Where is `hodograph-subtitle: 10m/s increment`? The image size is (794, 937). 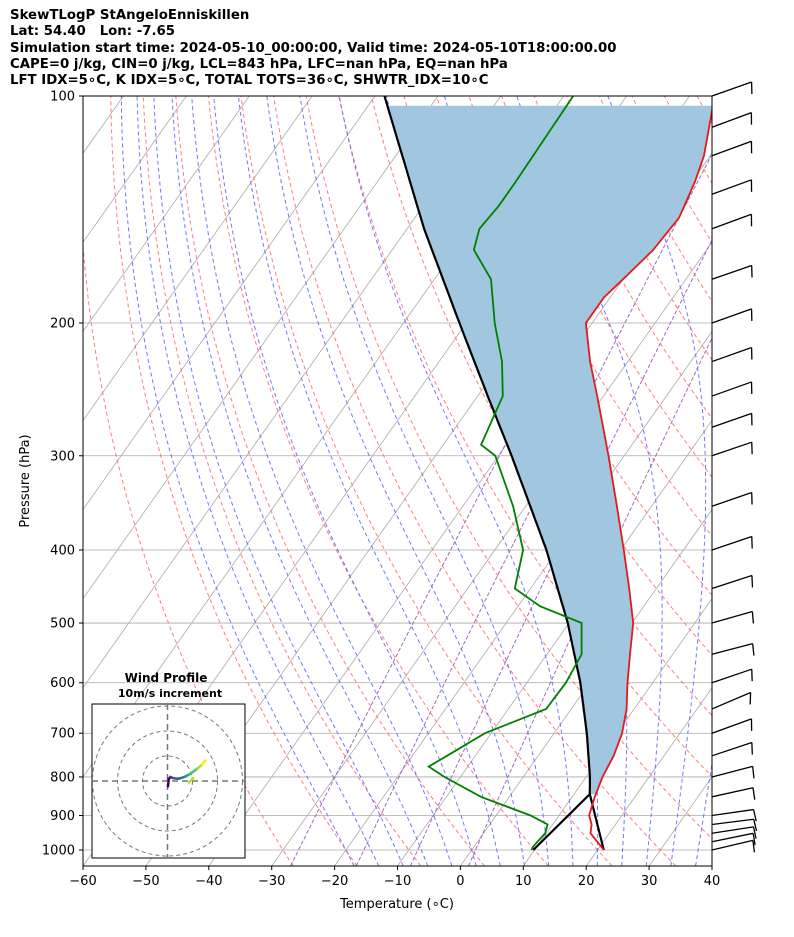 hodograph-subtitle: 10m/s increment is located at coordinates (170, 693).